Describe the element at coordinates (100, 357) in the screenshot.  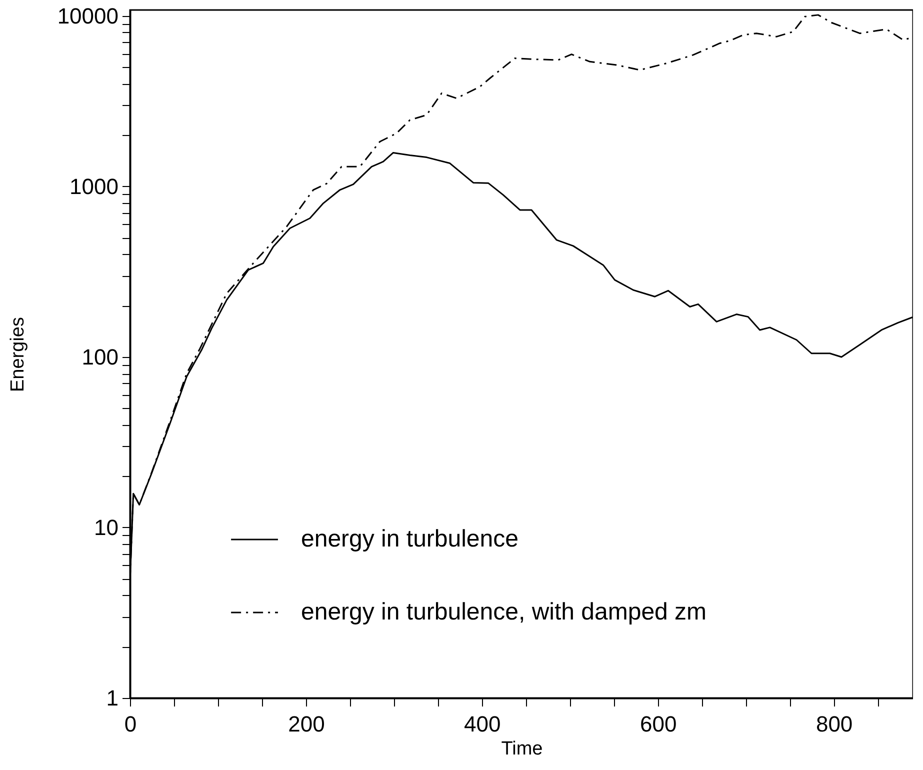
I see `y-tick-label: 100` at that location.